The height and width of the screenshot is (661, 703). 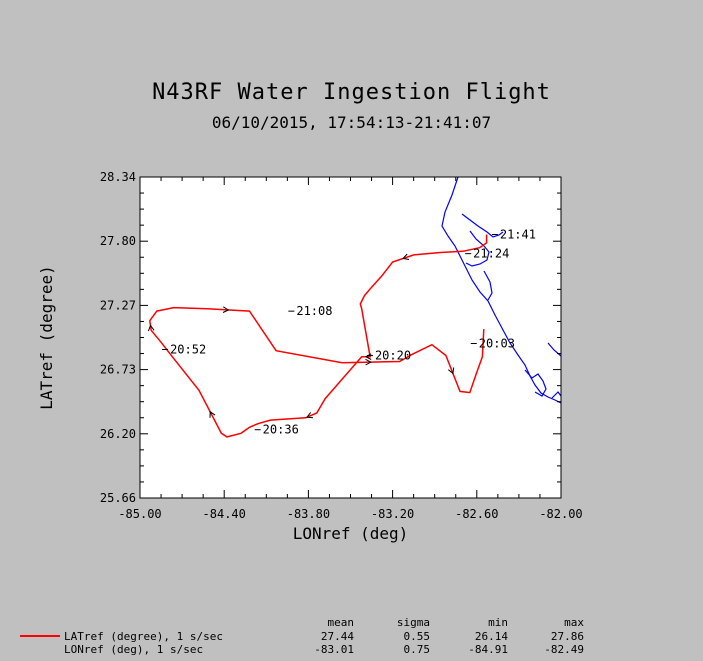 I want to click on y-tick-label: 26.73, so click(x=118, y=370).